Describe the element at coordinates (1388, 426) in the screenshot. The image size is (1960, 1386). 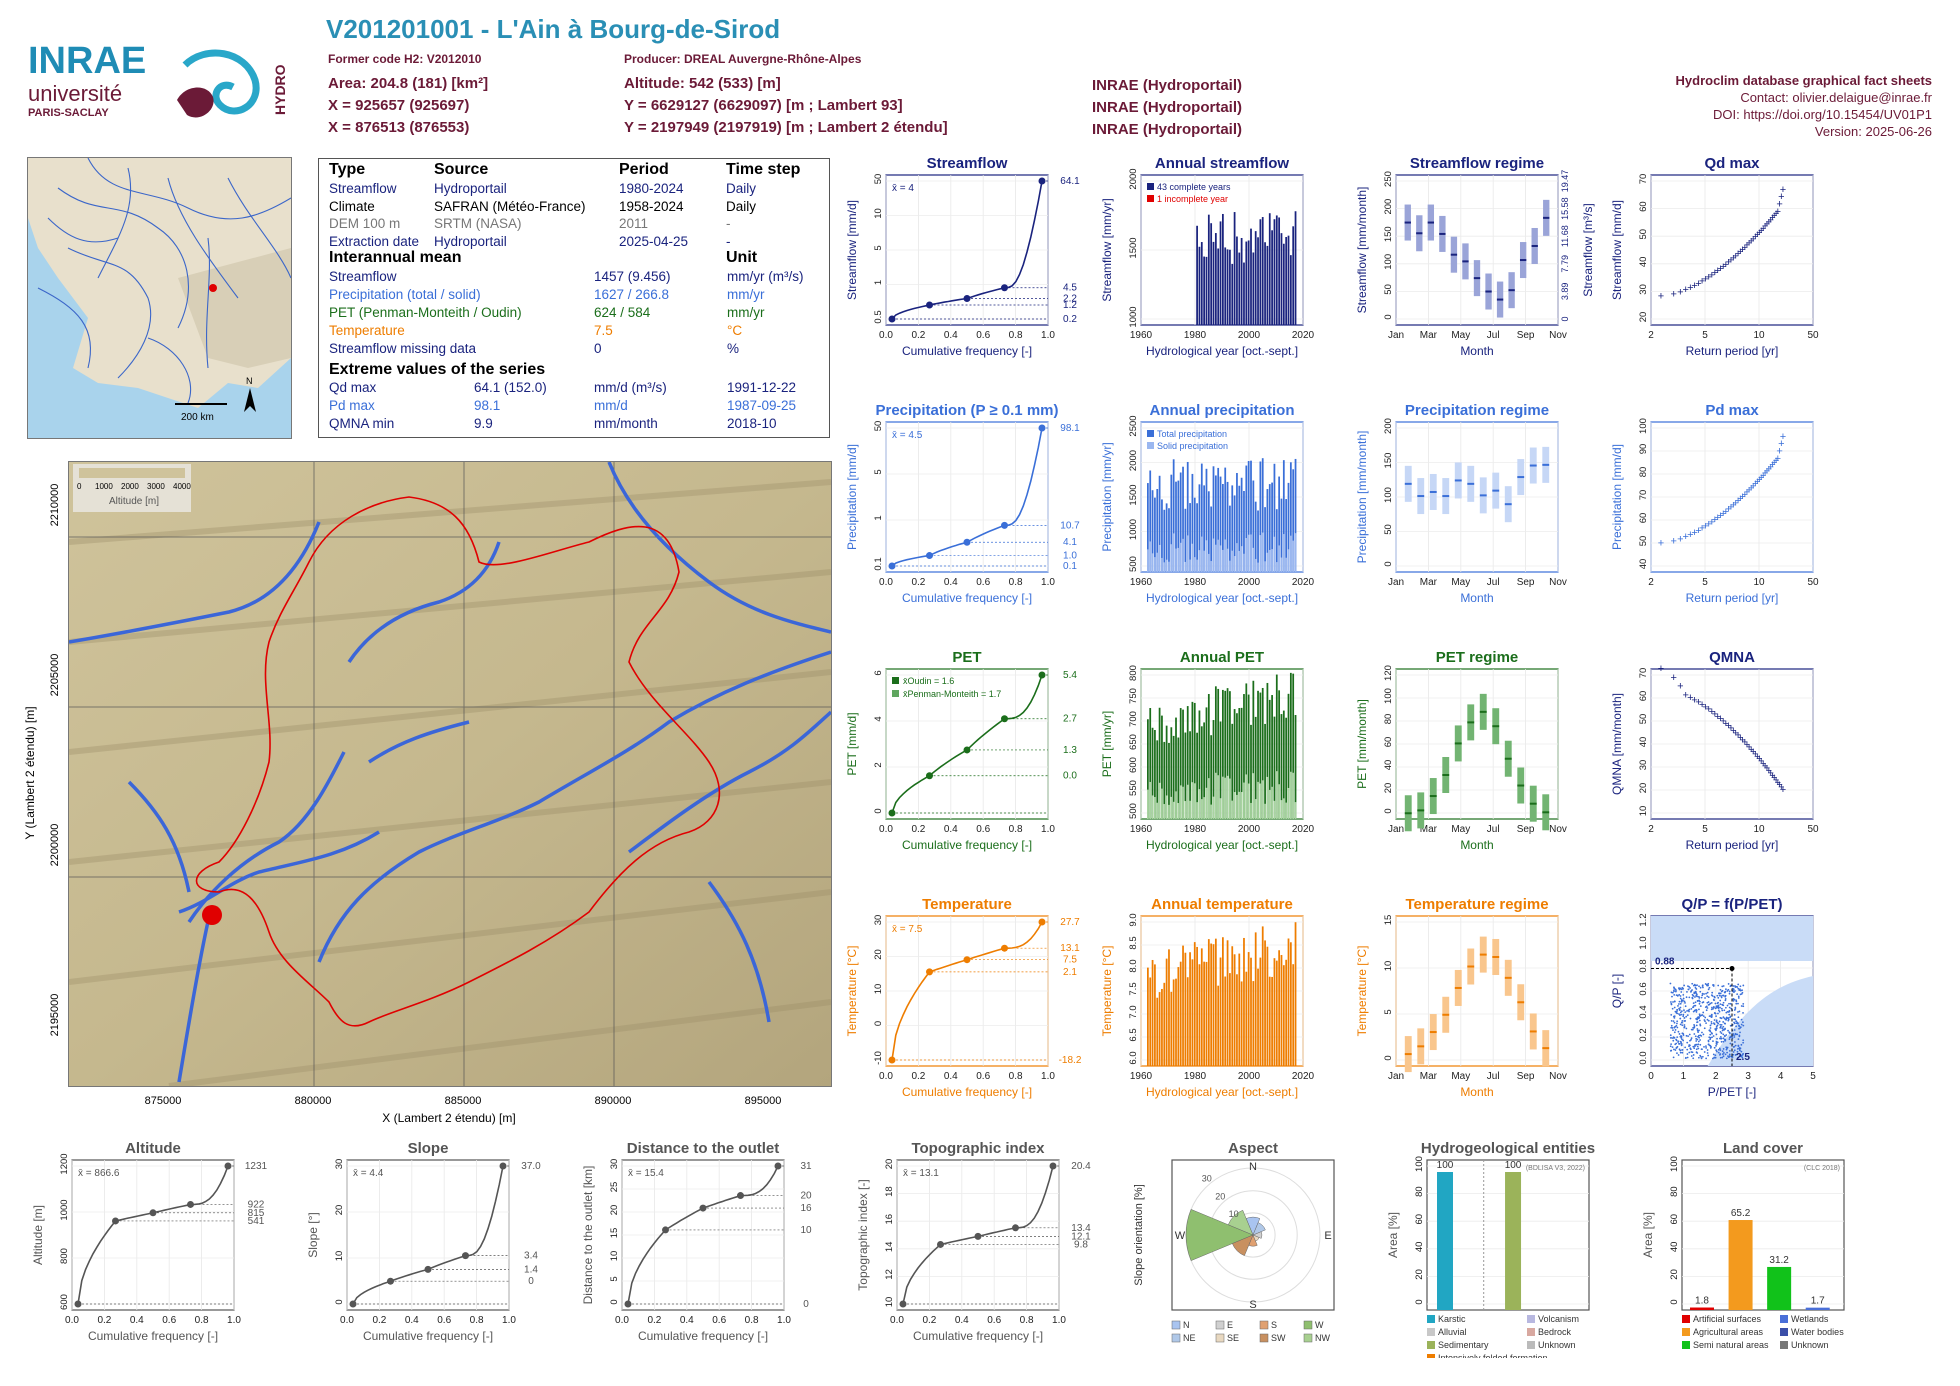
I see `precip_regime-ytick: 200` at that location.